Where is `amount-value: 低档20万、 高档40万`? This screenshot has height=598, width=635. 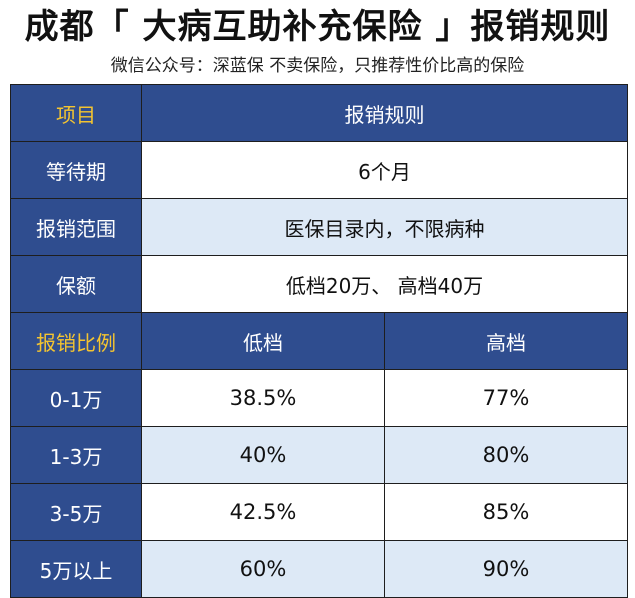 amount-value: 低档20万、 高档40万 is located at coordinates (384, 284).